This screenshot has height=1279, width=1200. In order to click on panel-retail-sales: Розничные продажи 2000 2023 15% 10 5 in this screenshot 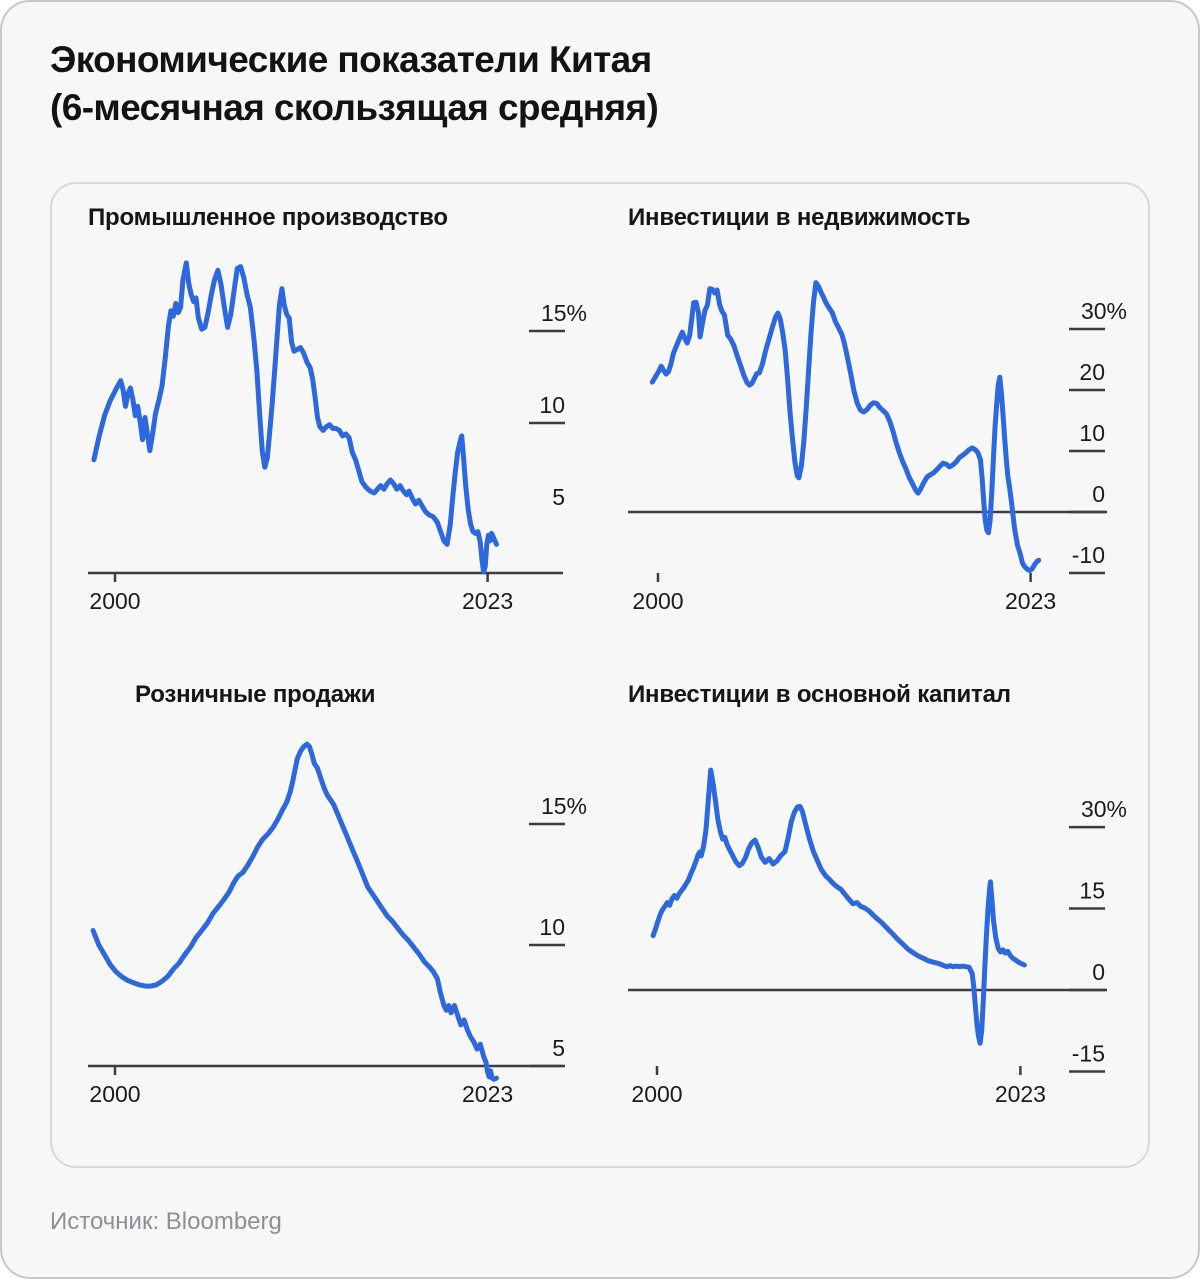, I will do `click(344, 896)`.